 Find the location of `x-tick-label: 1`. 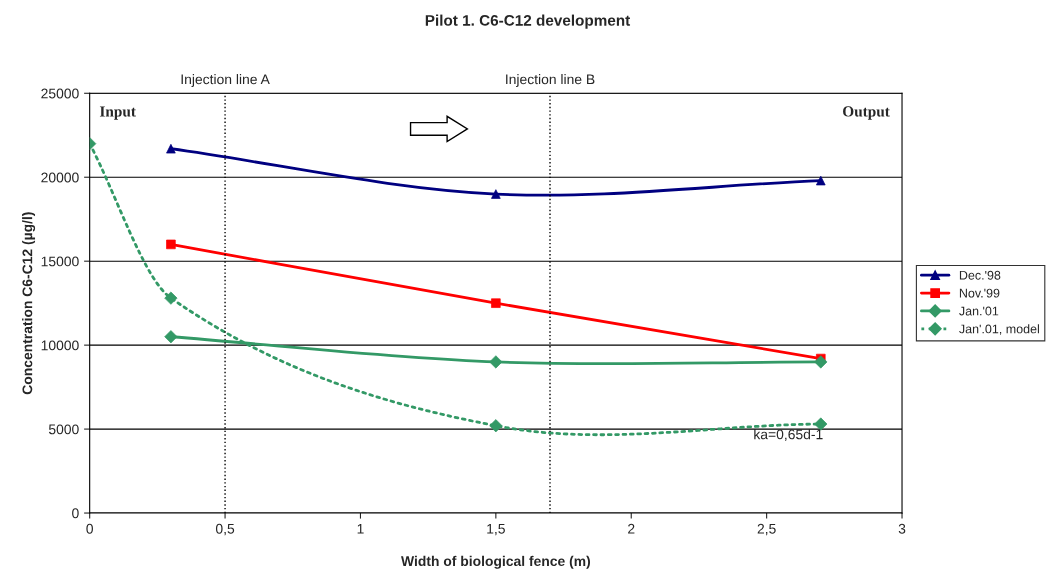

x-tick-label: 1 is located at coordinates (360, 528).